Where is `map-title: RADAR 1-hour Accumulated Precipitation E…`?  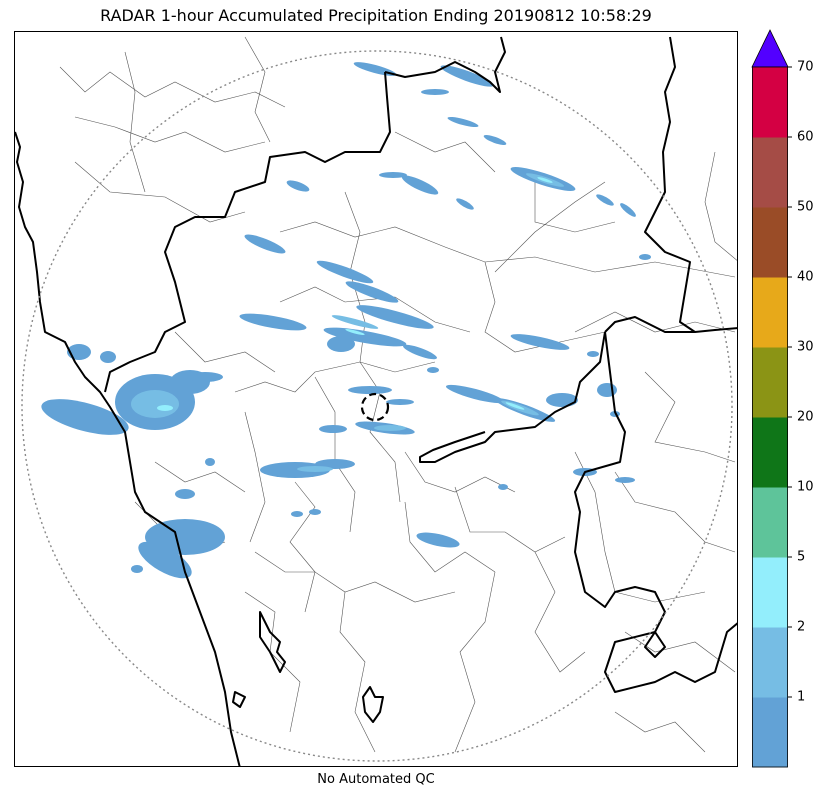 map-title: RADAR 1-hour Accumulated Precipitation E… is located at coordinates (376, 15).